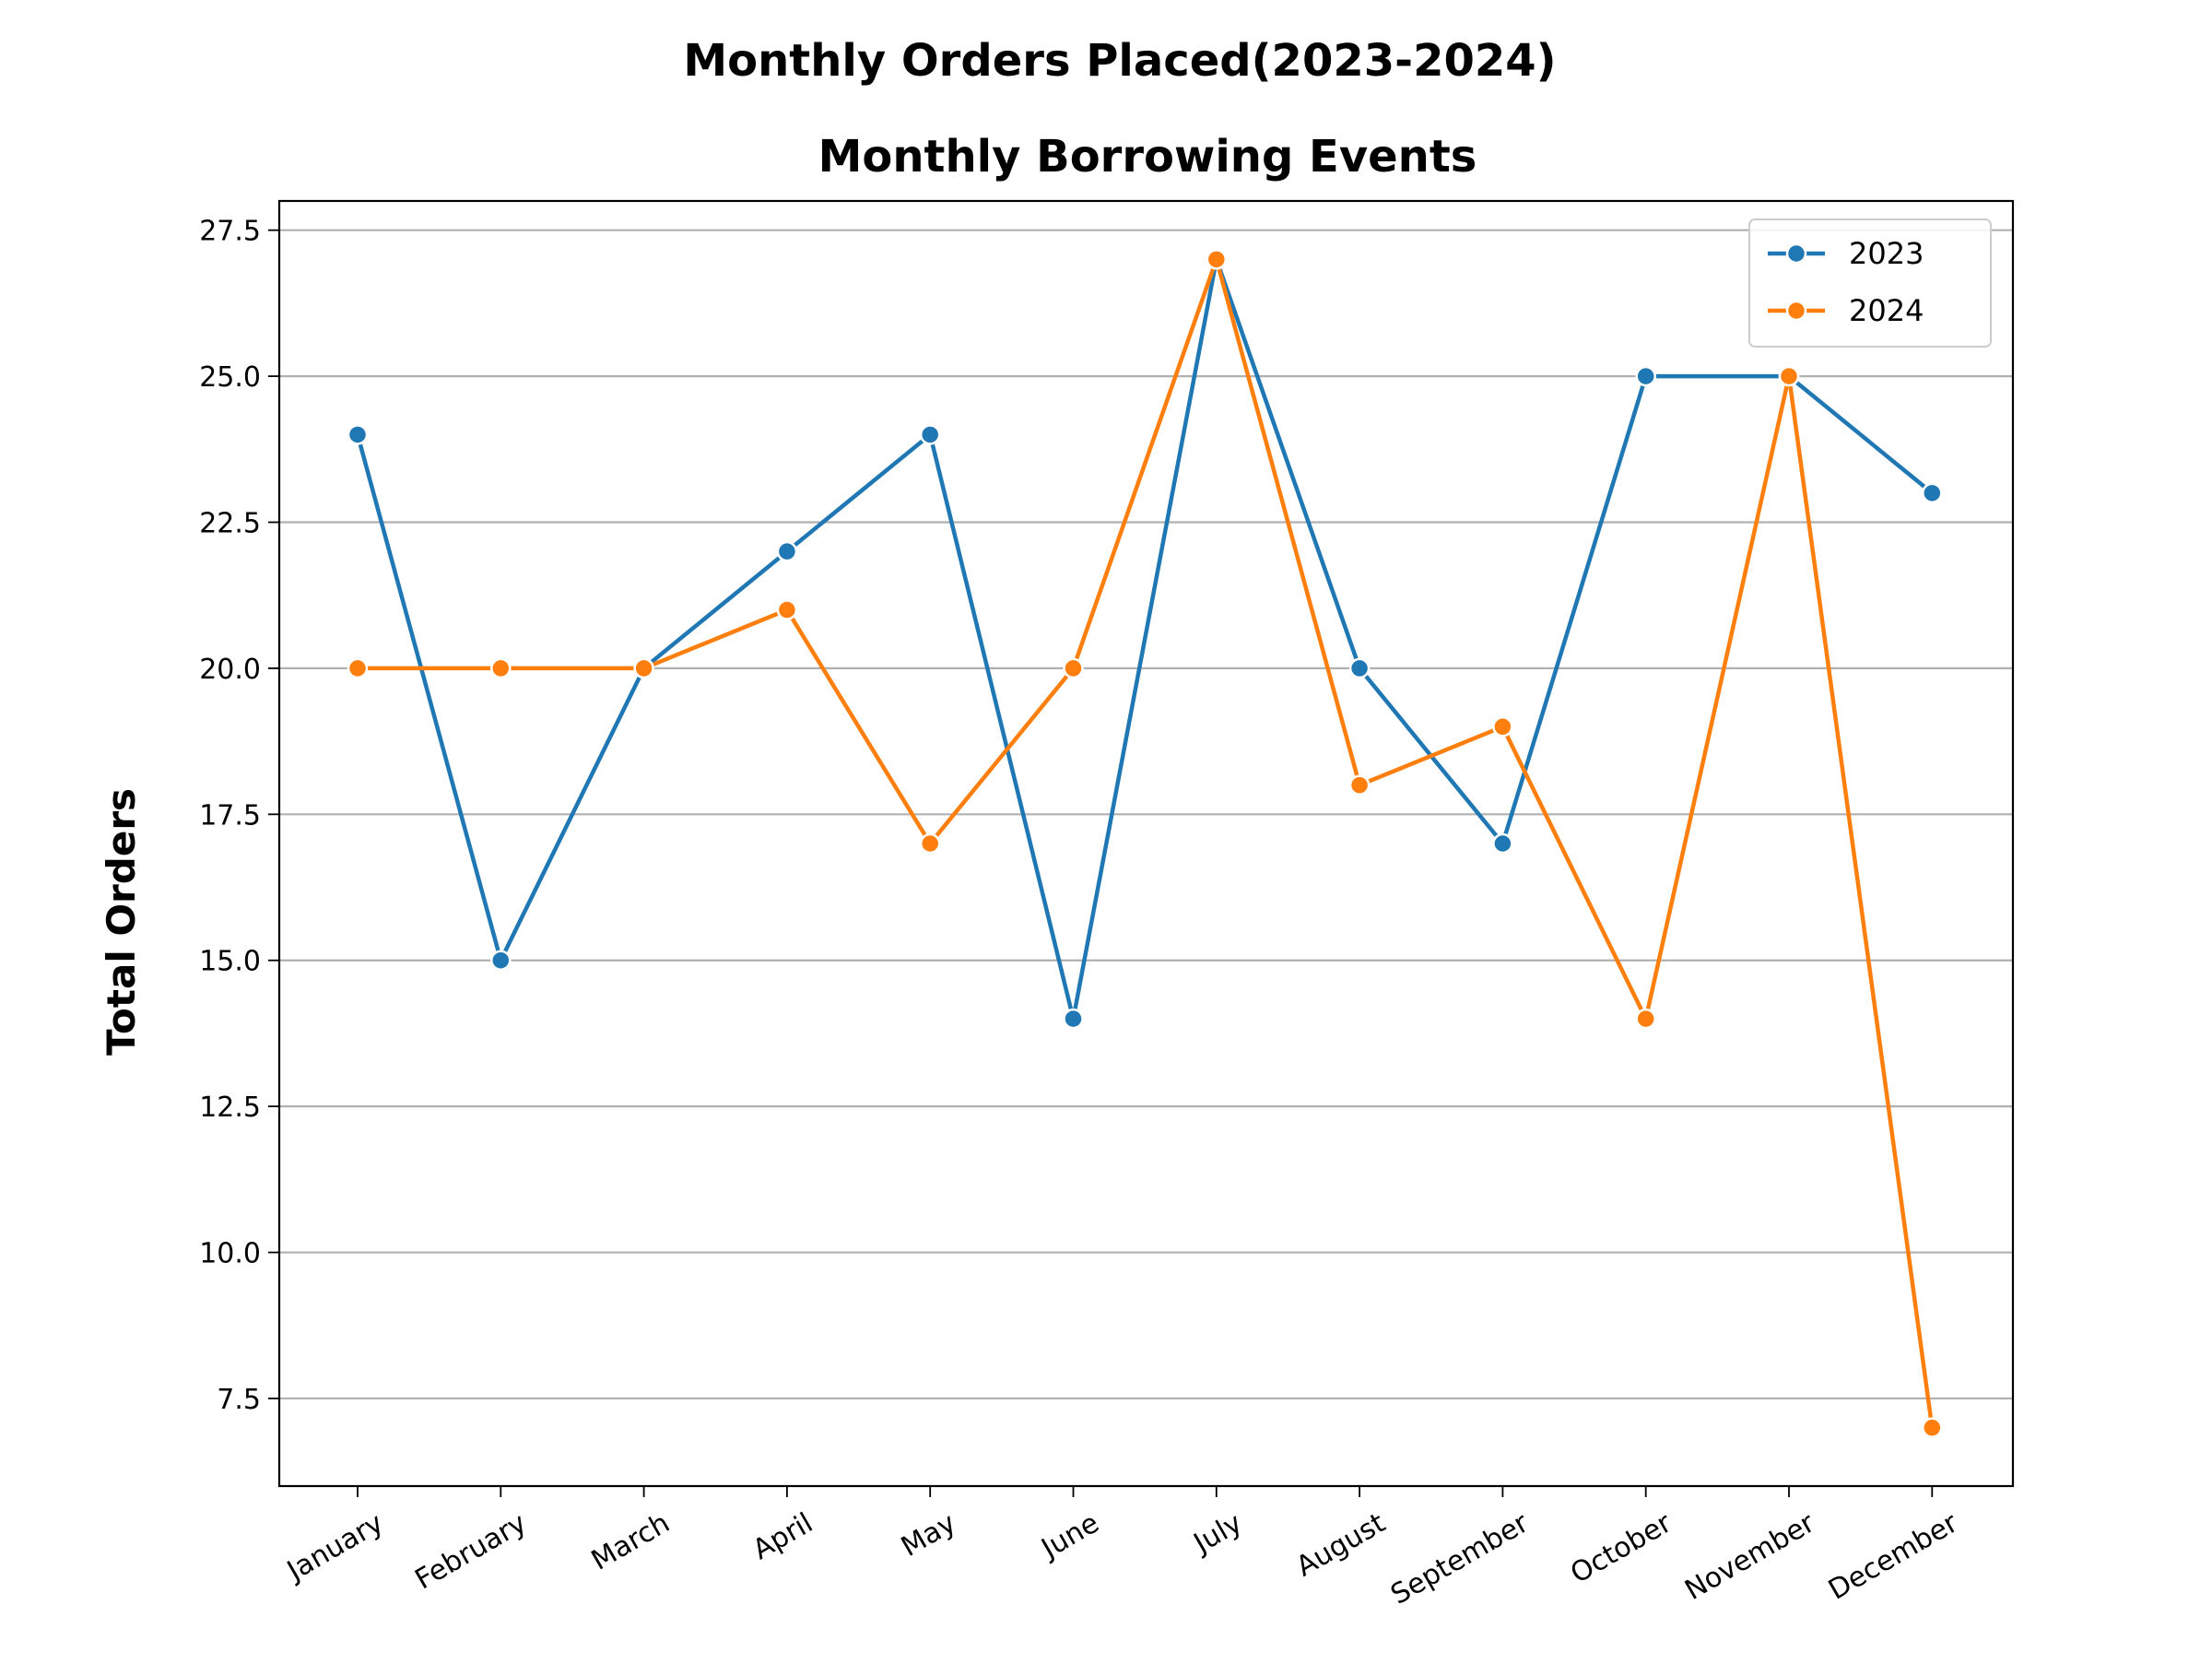 The image size is (2212, 1664). What do you see at coordinates (334, 1547) in the screenshot?
I see `x-tick-label: January` at bounding box center [334, 1547].